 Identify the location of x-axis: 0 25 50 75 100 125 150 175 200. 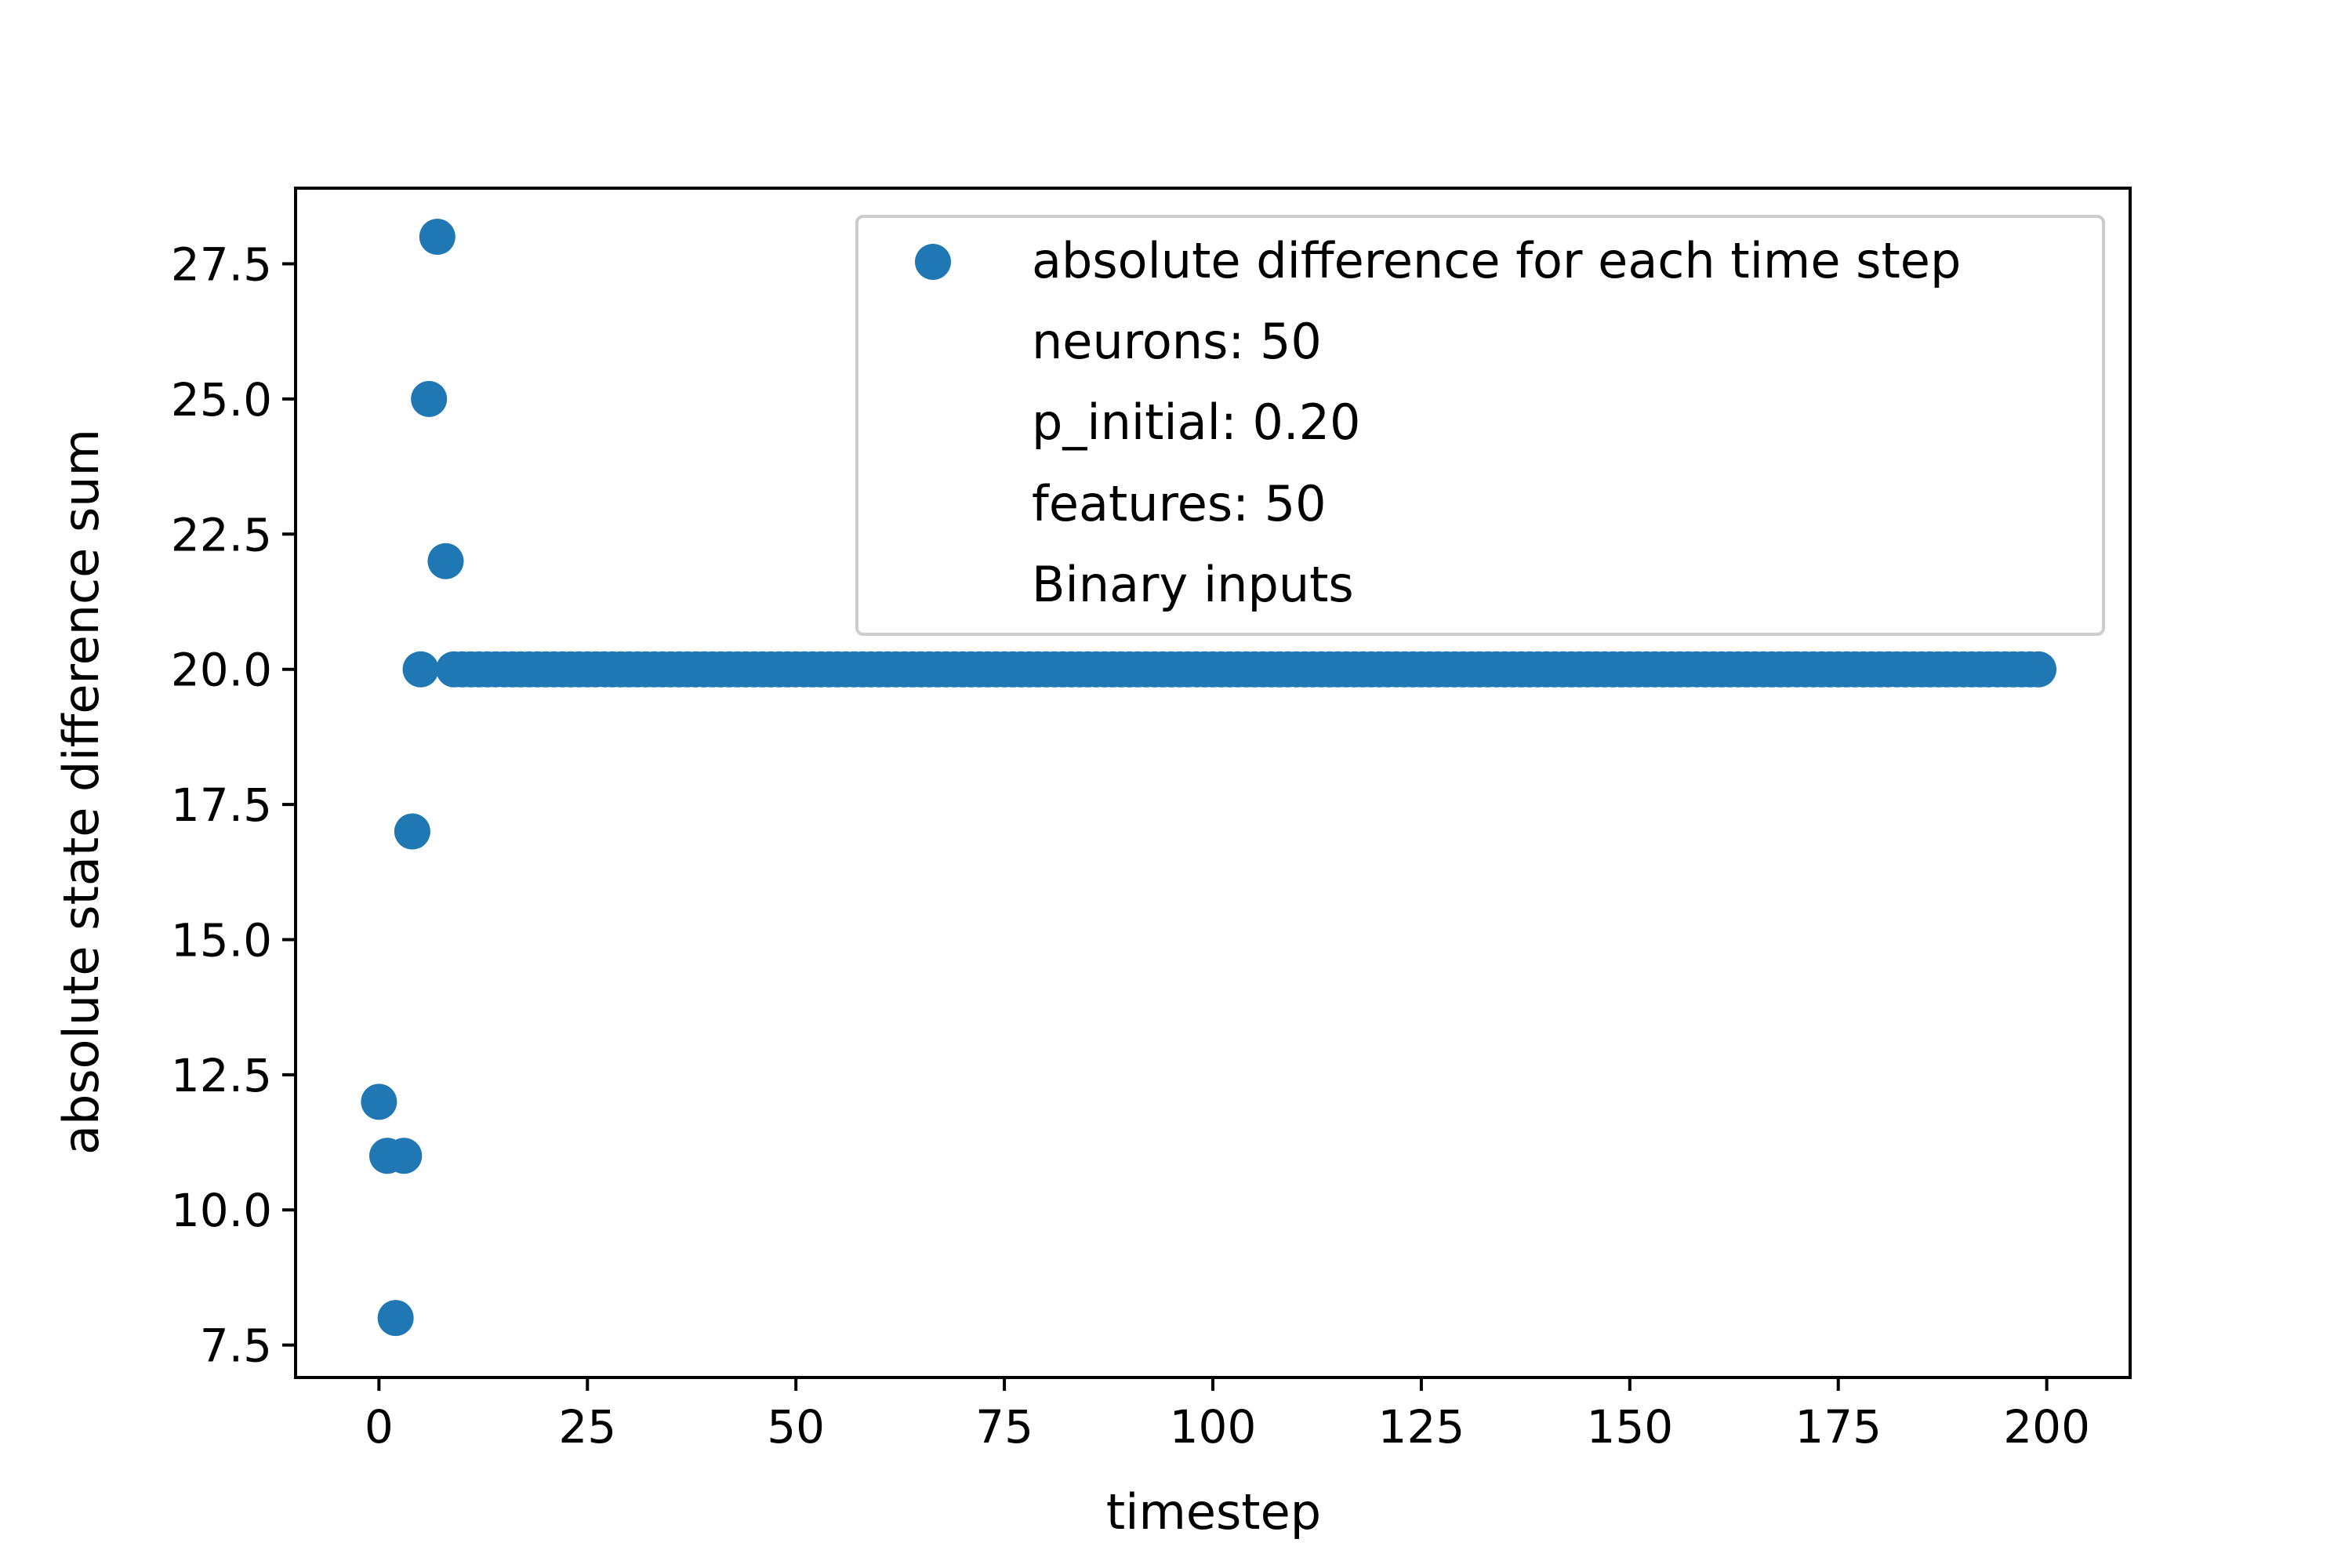
(1227, 1415).